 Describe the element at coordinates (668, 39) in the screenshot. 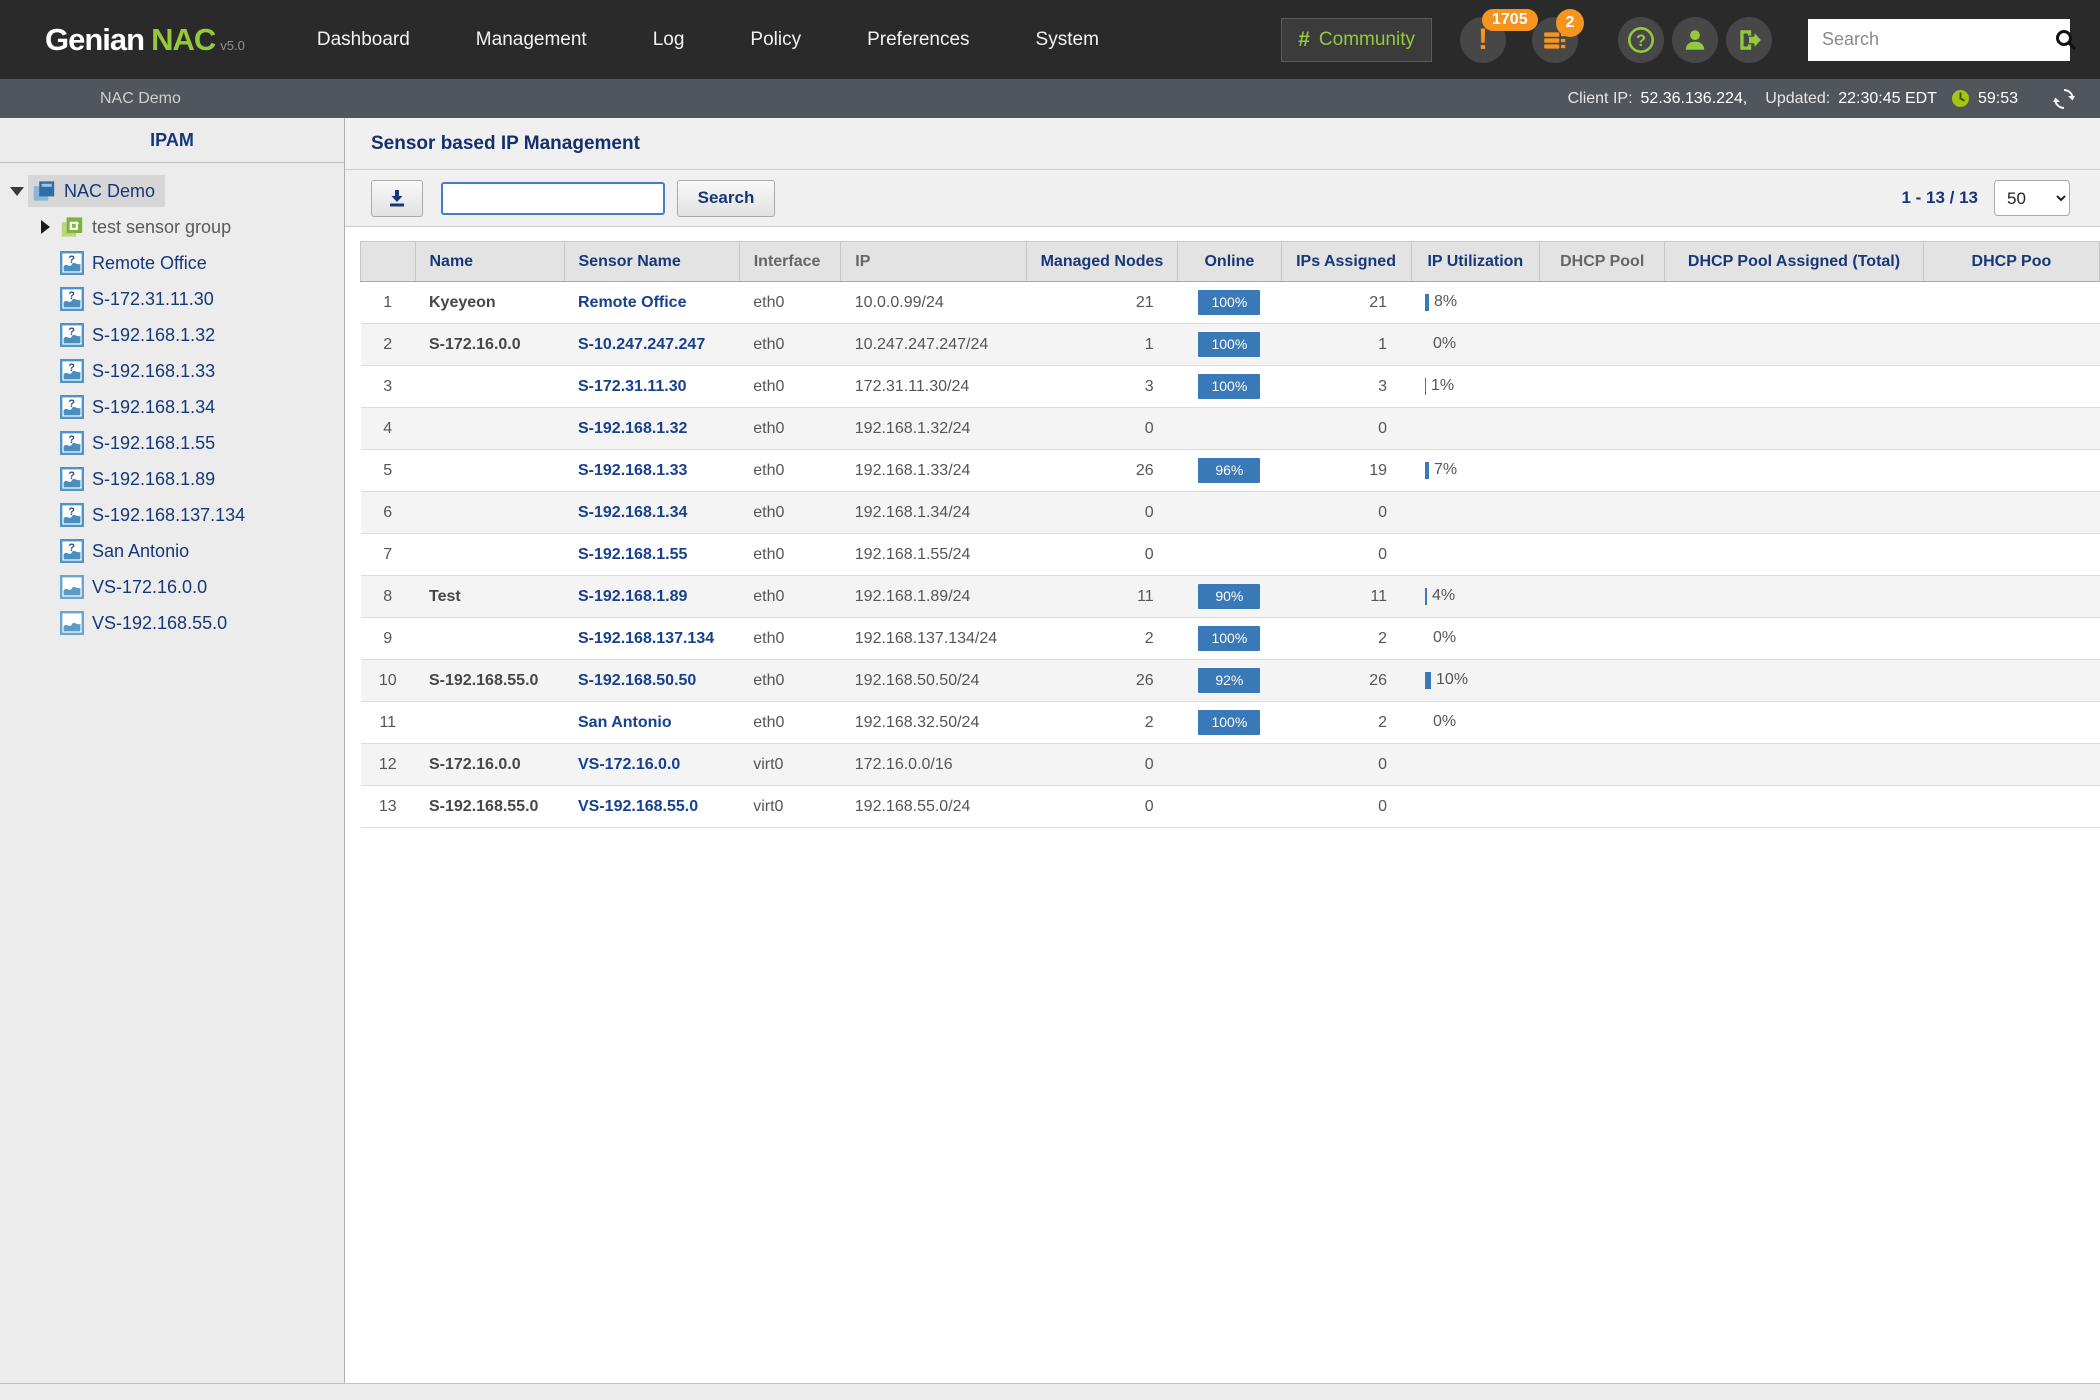

I see `menu-log: Log` at that location.